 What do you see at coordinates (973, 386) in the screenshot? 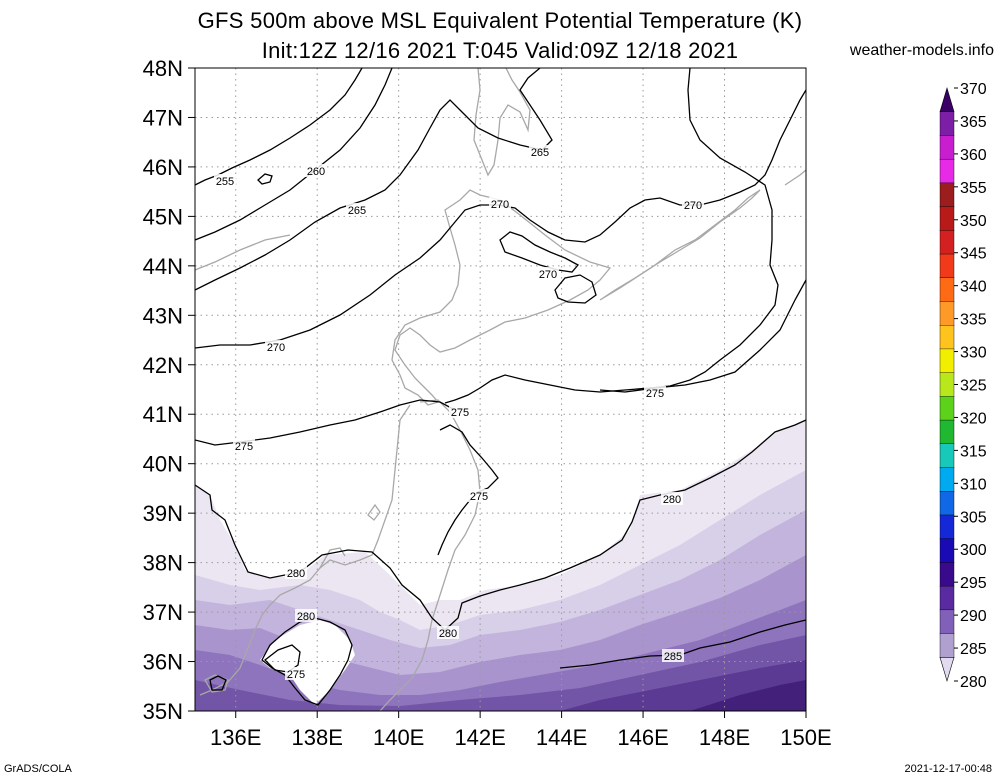
I see `colorbar-label: 325` at bounding box center [973, 386].